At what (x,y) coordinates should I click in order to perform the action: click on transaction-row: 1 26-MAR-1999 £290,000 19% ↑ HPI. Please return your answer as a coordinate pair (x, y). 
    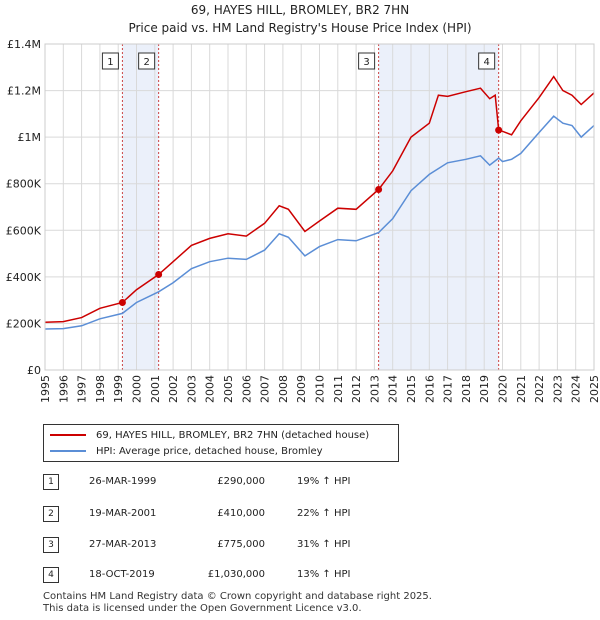
    Looking at the image, I should click on (303, 482).